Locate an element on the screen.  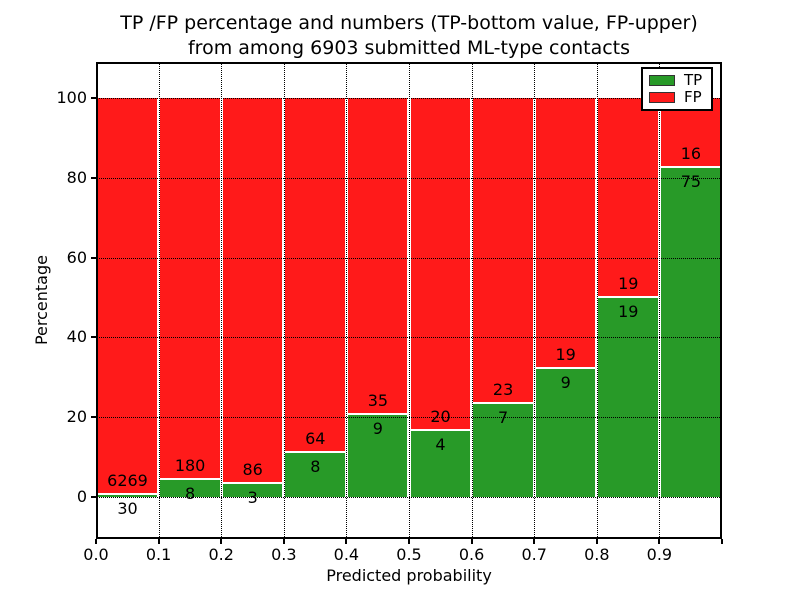
bar-count-label-fp: 35 is located at coordinates (378, 401).